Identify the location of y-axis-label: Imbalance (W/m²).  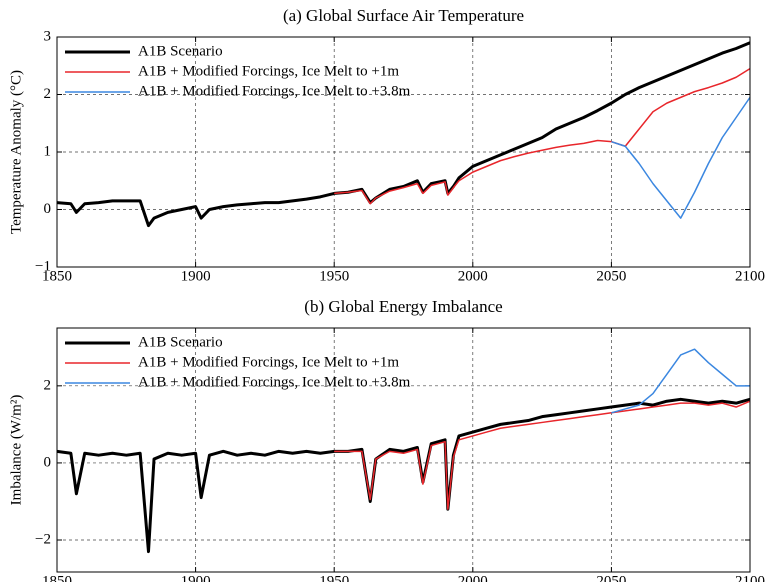
(16, 450).